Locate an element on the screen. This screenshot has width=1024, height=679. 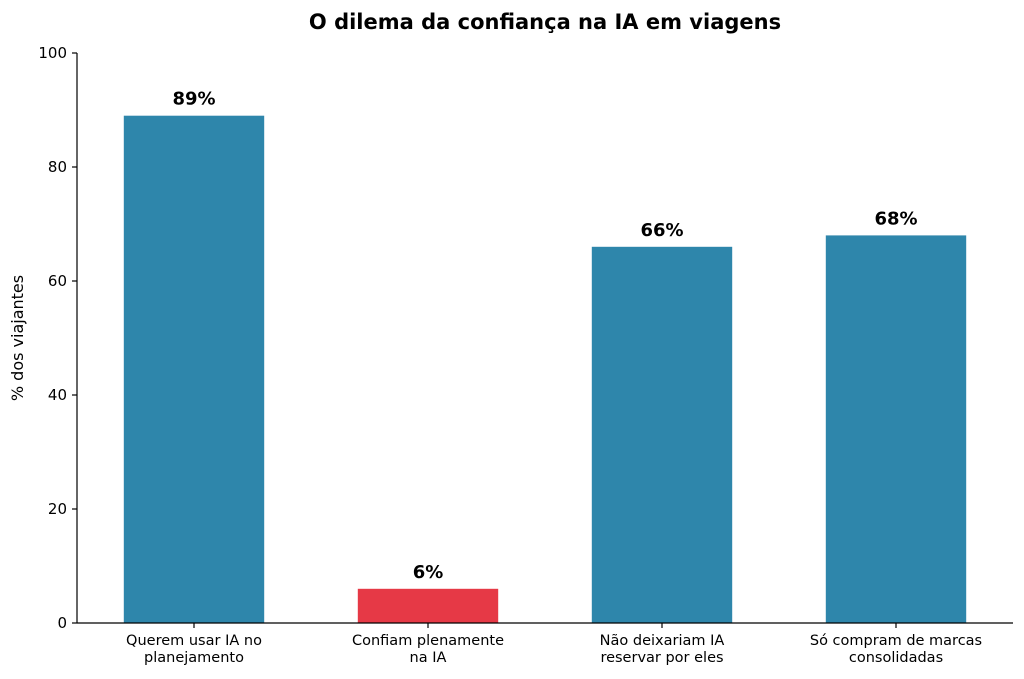
data-label: 68% is located at coordinates (895, 218).